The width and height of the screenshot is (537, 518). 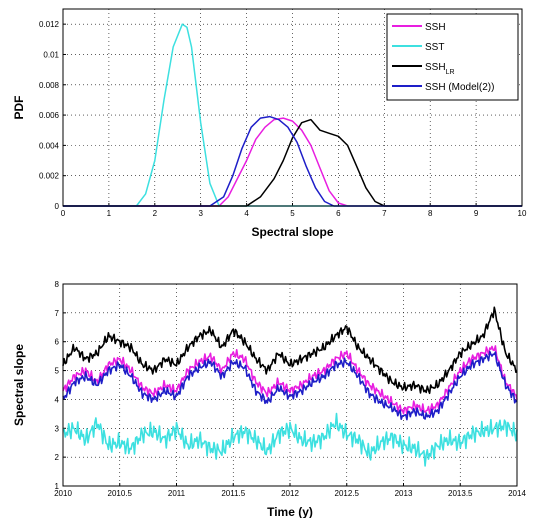 I want to click on x-tick-label: 2011, so click(x=177, y=493).